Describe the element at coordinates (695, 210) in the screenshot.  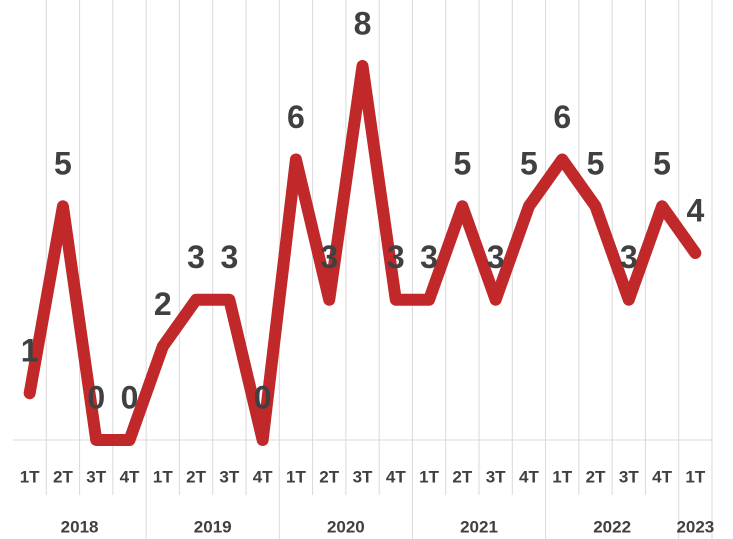
I see `data-label: 4` at that location.